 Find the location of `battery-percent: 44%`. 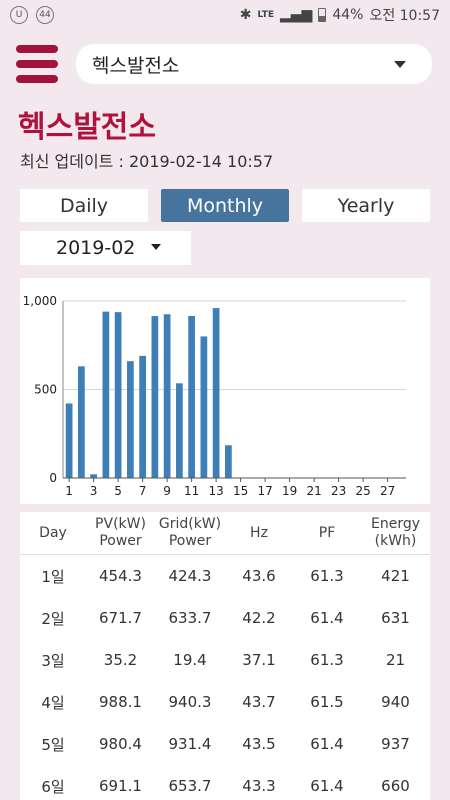

battery-percent: 44% is located at coordinates (348, 15).